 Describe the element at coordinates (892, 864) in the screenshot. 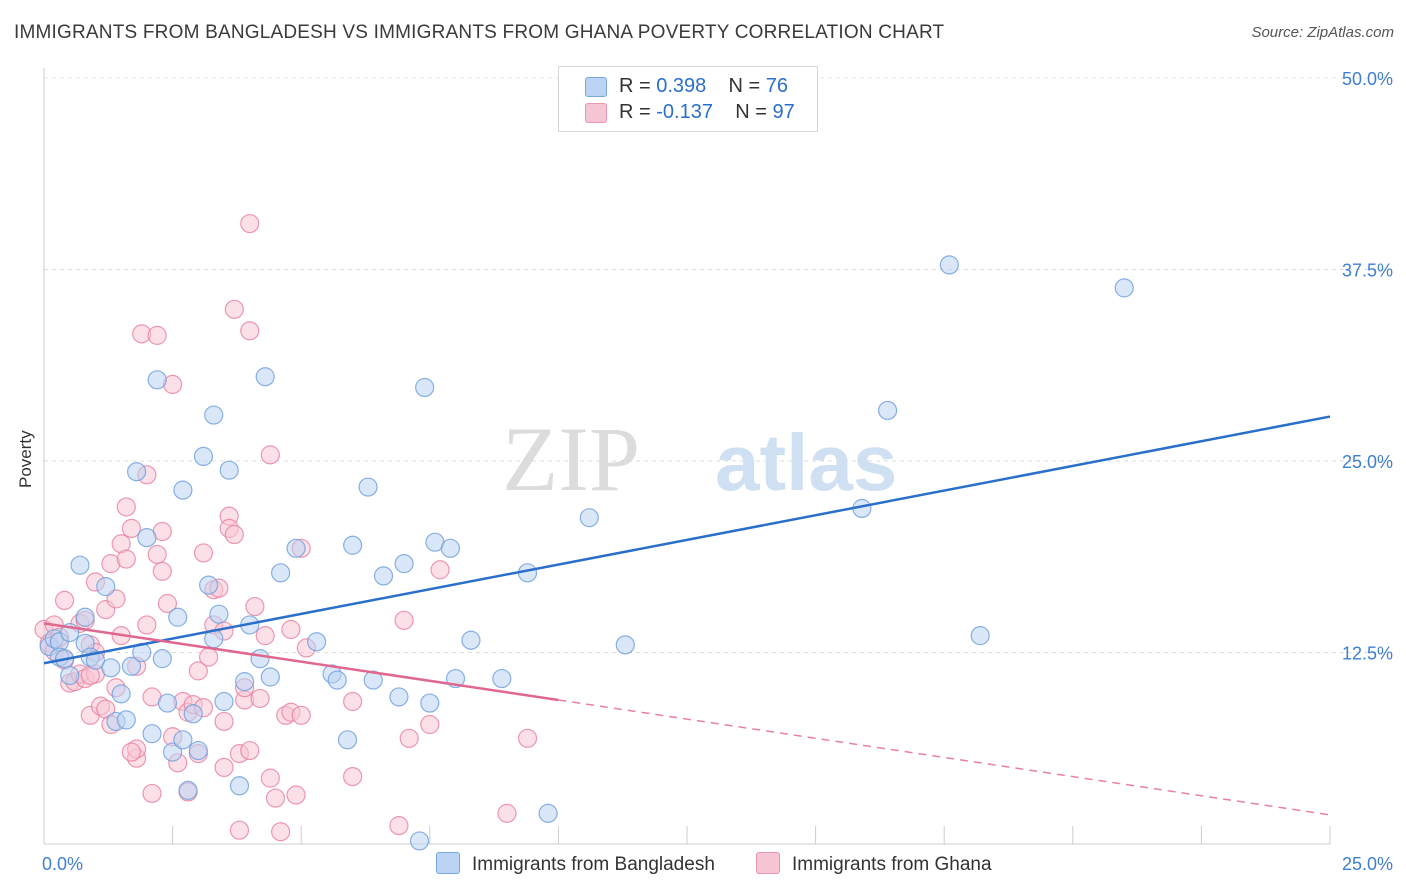

I see `bottom-legend-label-ghana: Immigrants from Ghana` at that location.